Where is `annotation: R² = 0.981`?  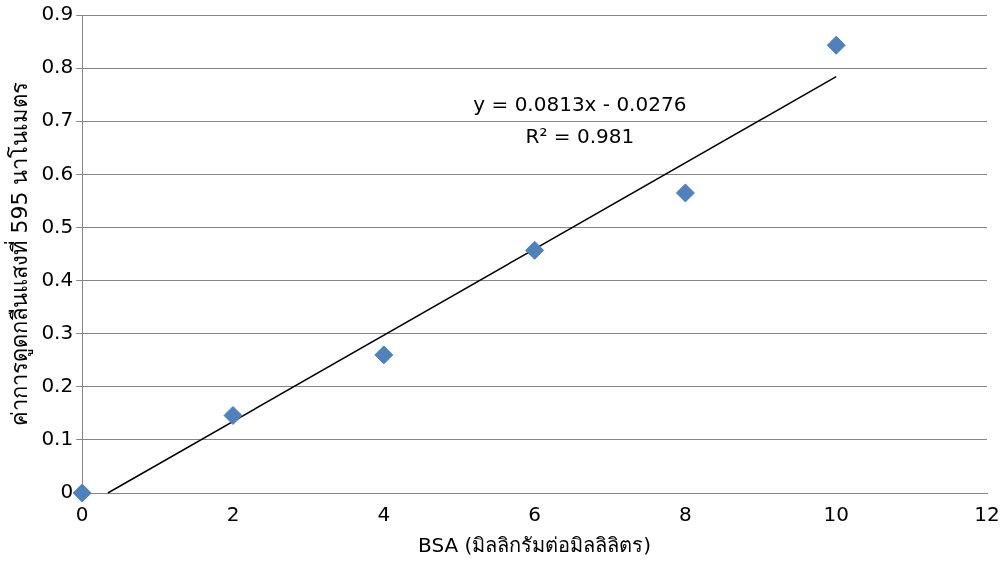 annotation: R² = 0.981 is located at coordinates (580, 136).